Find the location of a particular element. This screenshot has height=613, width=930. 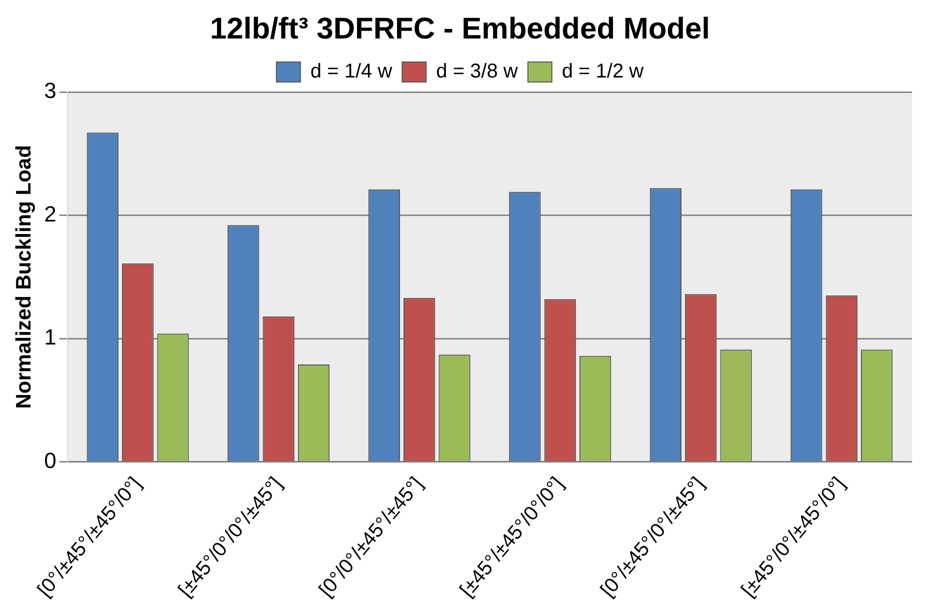

chart-title: 12lb/ft³ 3DFRFC - Embedded Model is located at coordinates (460, 29).